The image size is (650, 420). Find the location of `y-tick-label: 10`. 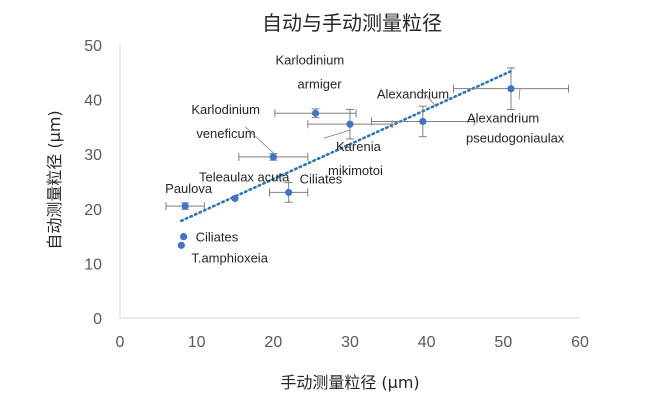

y-tick-label: 10 is located at coordinates (93, 264).